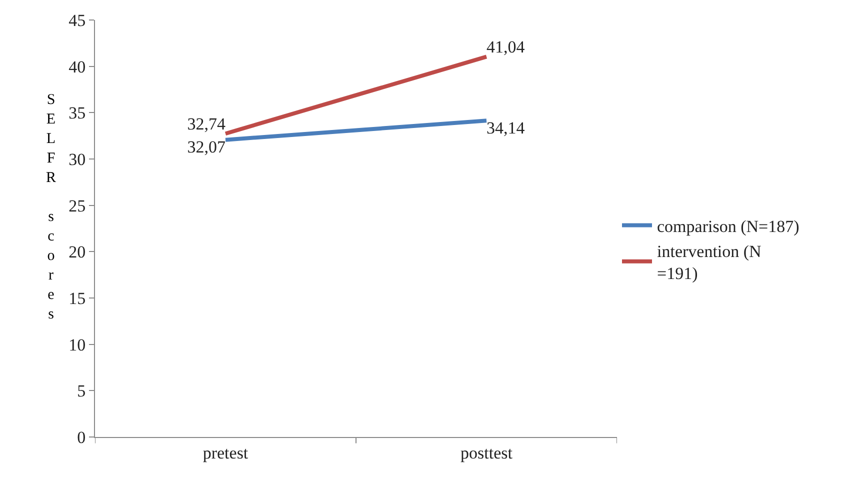 The image size is (847, 482). I want to click on data-label: 41,04, so click(506, 46).